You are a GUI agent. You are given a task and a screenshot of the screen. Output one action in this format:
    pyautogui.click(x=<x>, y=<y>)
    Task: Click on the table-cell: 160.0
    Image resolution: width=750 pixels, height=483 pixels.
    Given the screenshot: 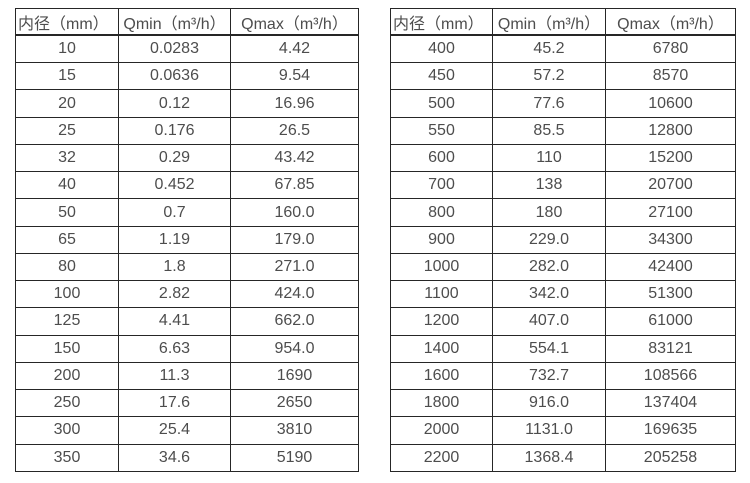 What is the action you would take?
    pyautogui.click(x=294, y=212)
    